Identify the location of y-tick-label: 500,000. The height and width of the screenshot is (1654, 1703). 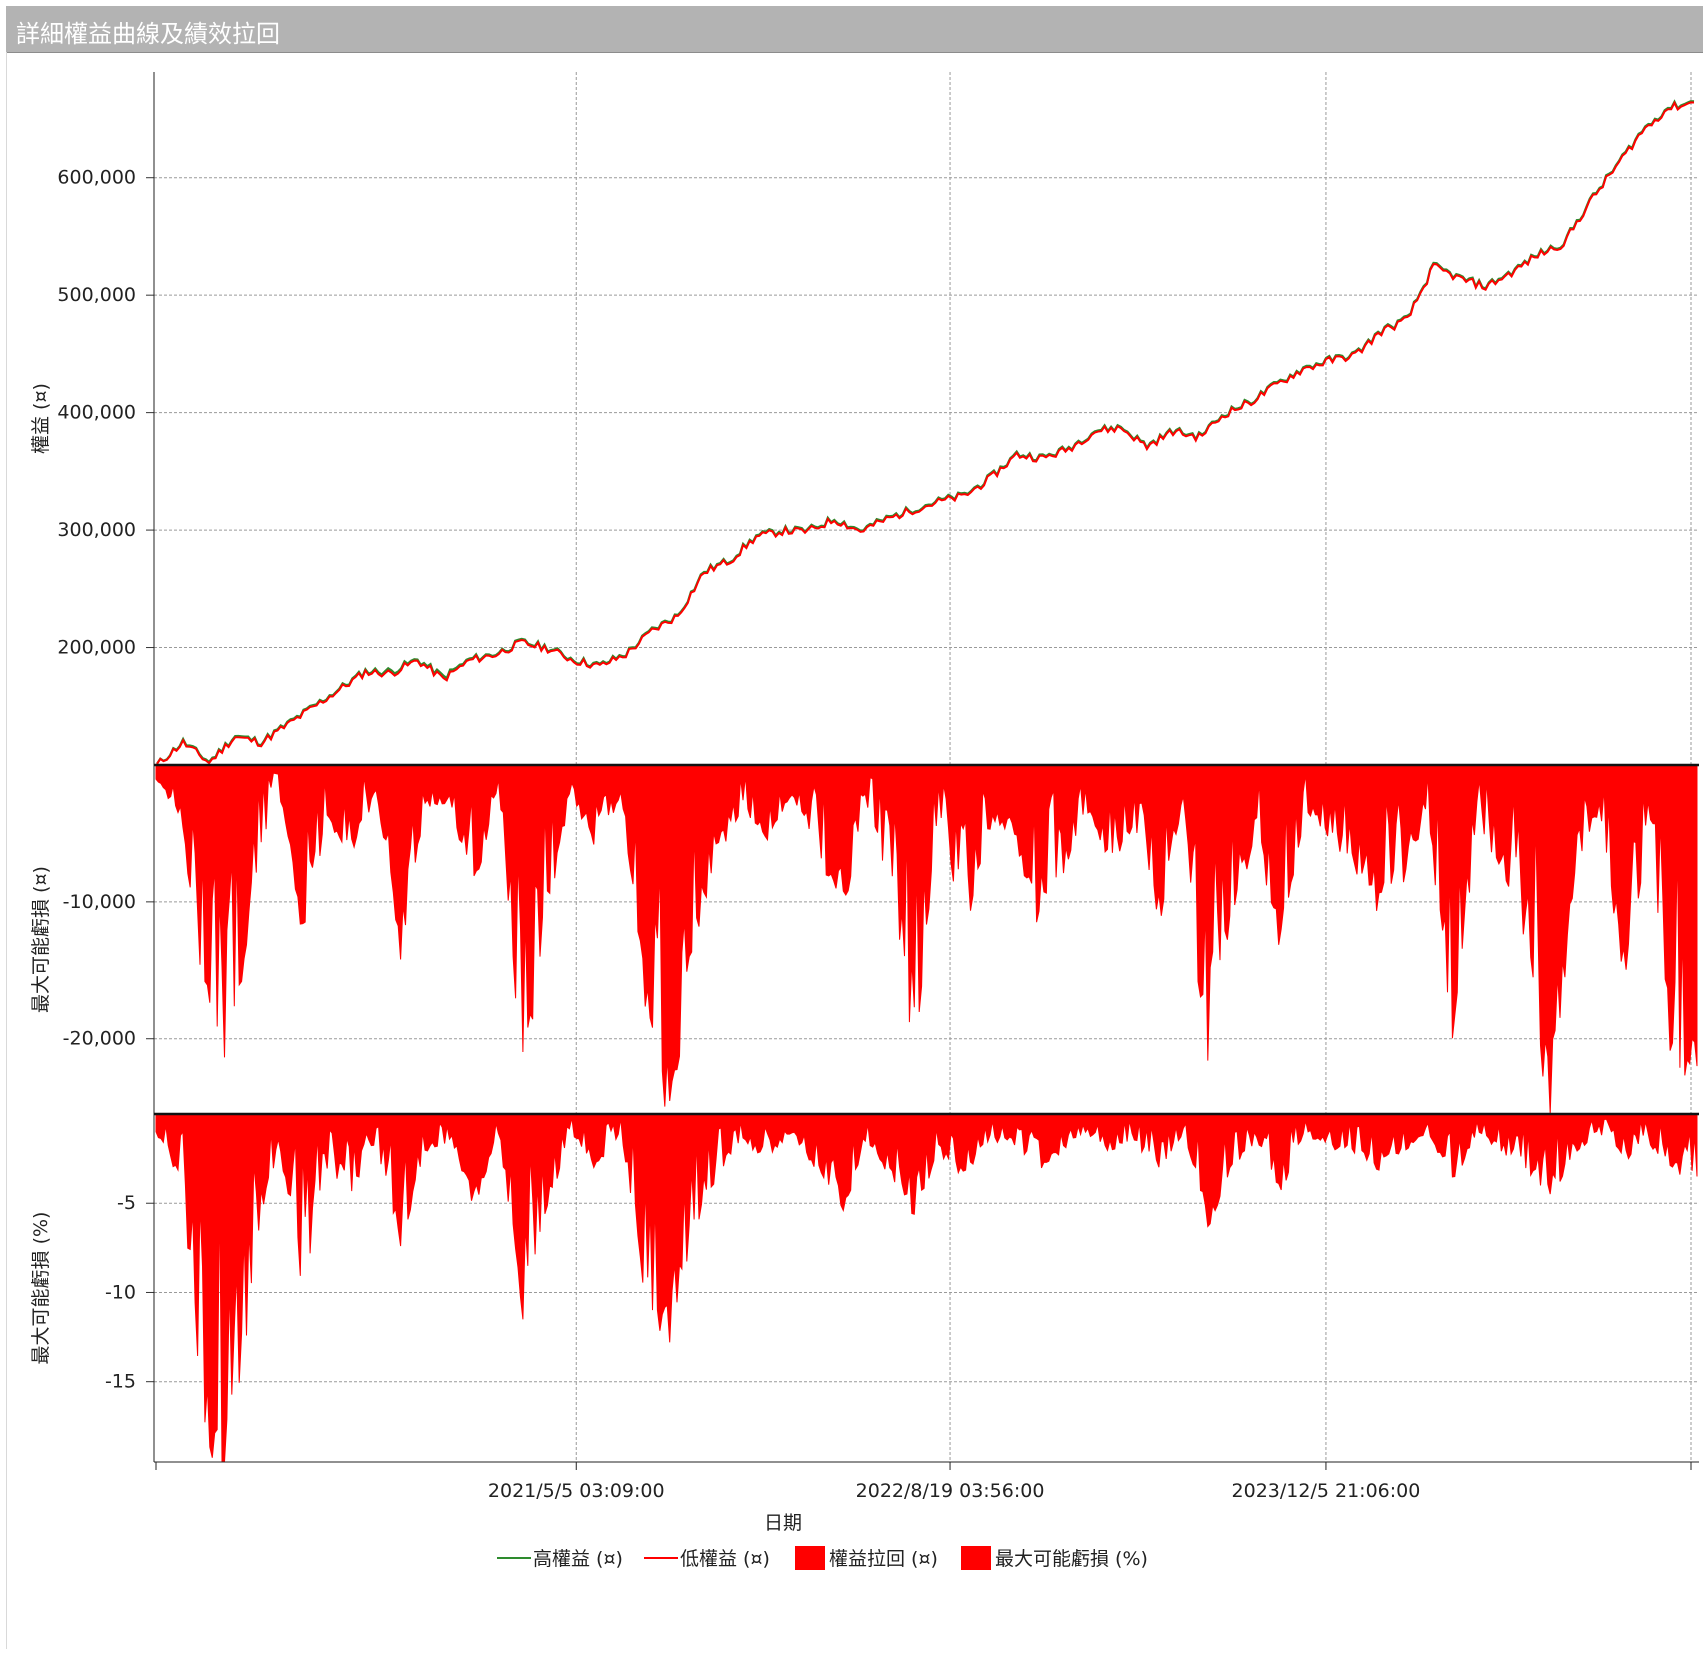
(96, 295).